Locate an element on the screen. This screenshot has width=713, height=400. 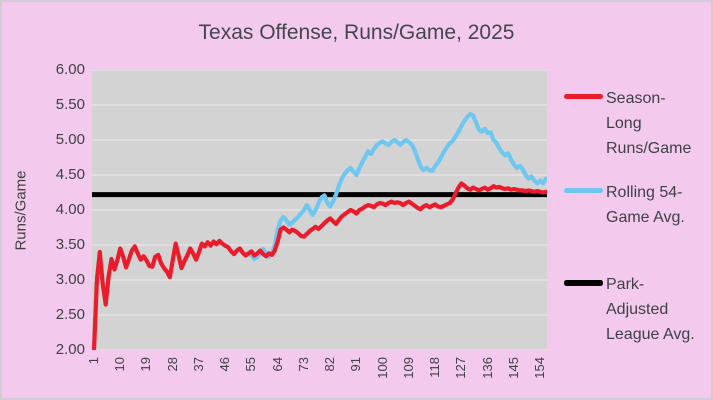
x-tick-label: 127 is located at coordinates (461, 368).